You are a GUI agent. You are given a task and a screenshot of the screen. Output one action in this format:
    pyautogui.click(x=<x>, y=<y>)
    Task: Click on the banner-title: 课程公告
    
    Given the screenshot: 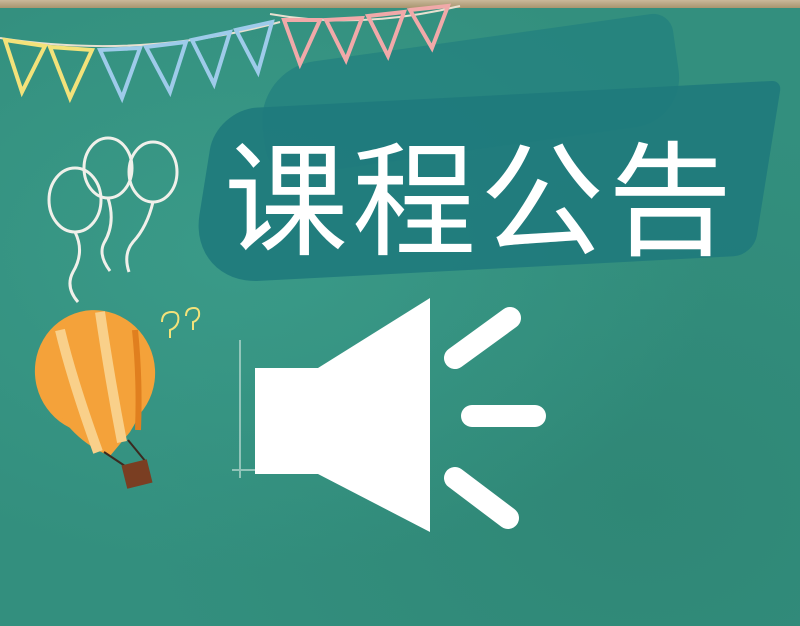 What is the action you would take?
    pyautogui.click(x=480, y=203)
    